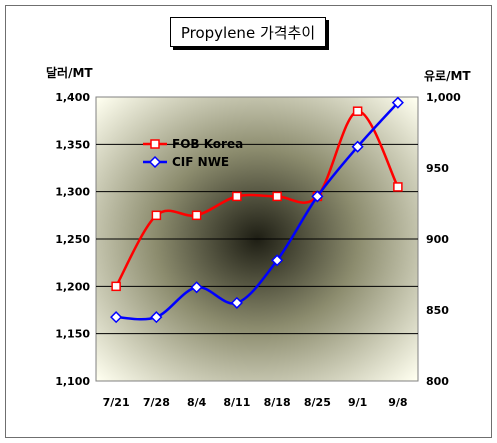 The width and height of the screenshot is (497, 443). What do you see at coordinates (236, 402) in the screenshot?
I see `x-tick-label: 8/11` at bounding box center [236, 402].